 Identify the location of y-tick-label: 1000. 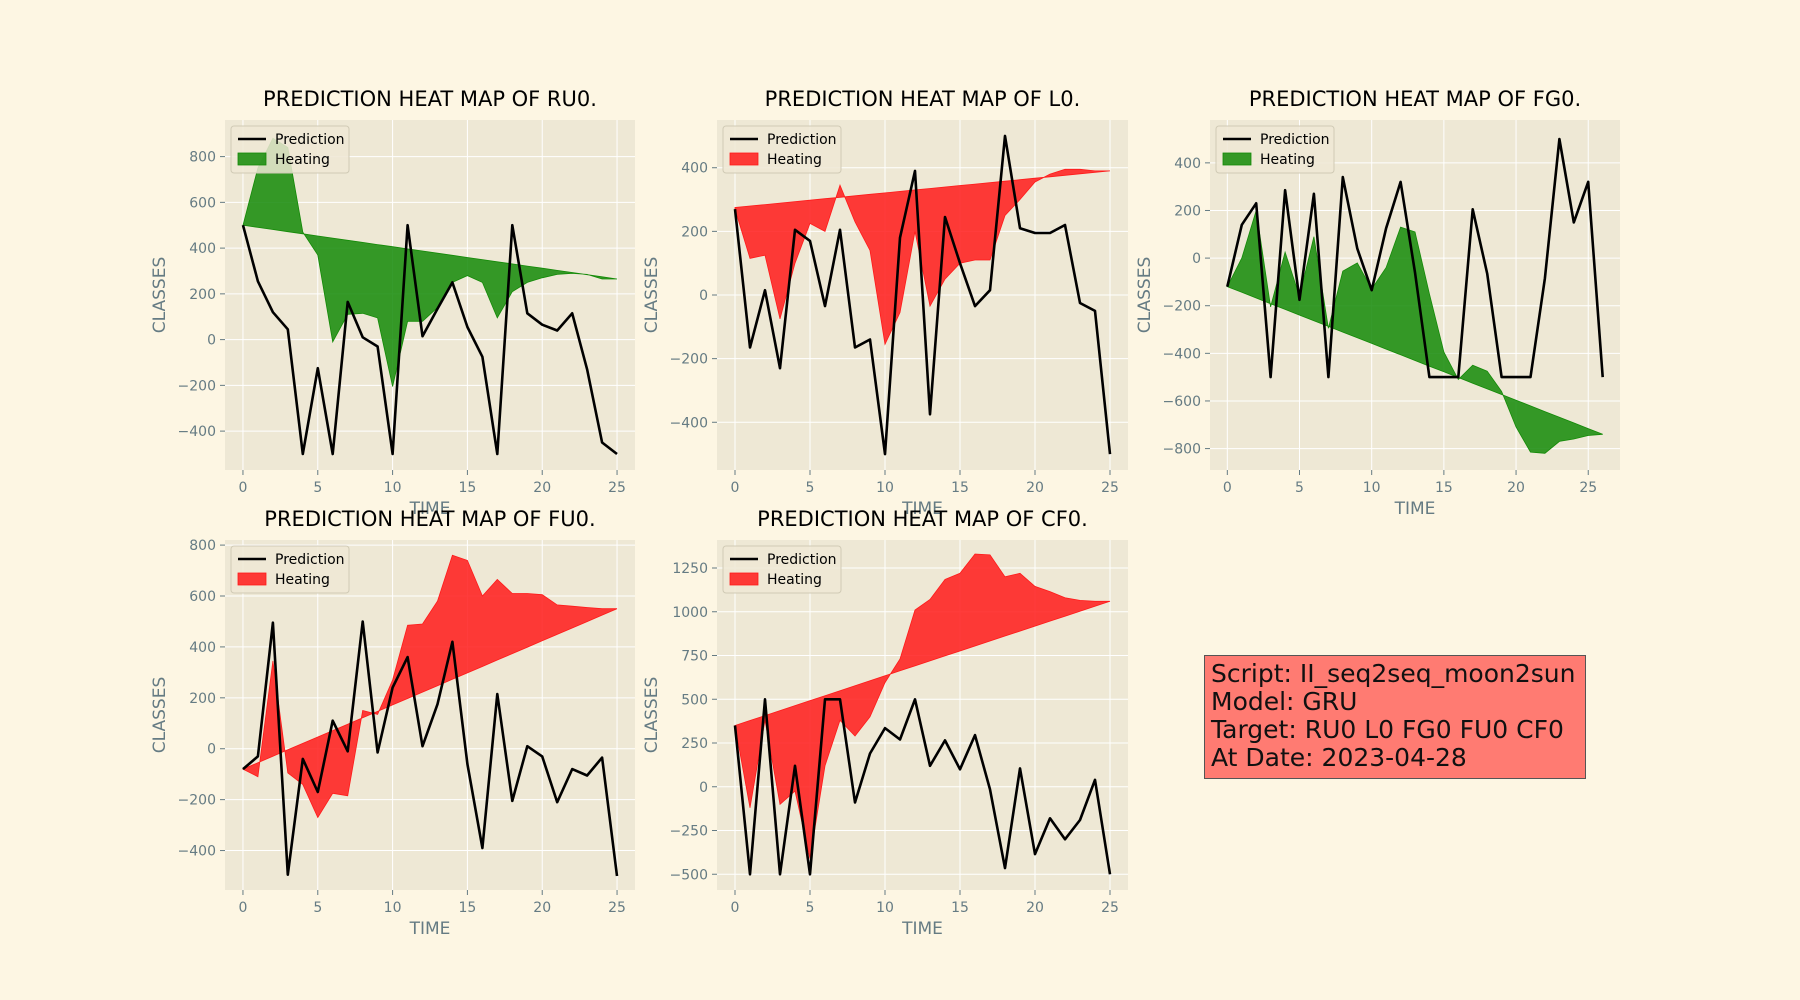
(690, 613).